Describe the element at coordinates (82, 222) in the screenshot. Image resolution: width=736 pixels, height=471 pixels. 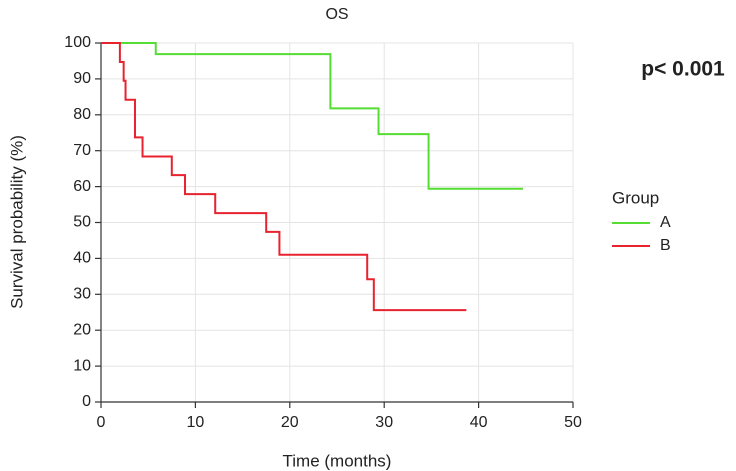
I see `y-tick-label: 50` at that location.